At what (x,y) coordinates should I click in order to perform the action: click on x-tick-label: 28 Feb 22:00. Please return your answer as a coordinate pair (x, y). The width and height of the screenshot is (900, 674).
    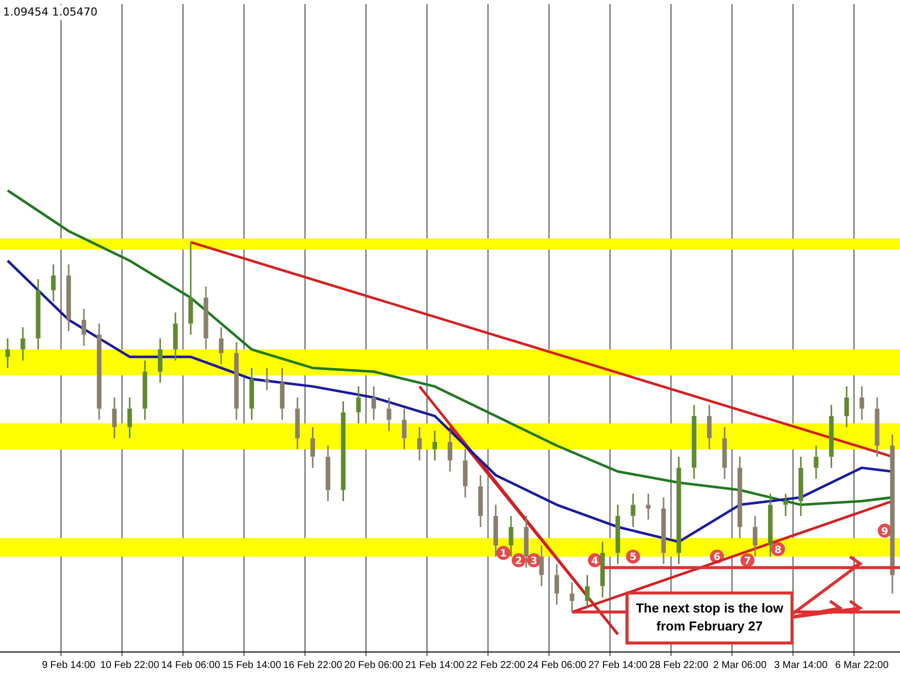
    Looking at the image, I should click on (679, 665).